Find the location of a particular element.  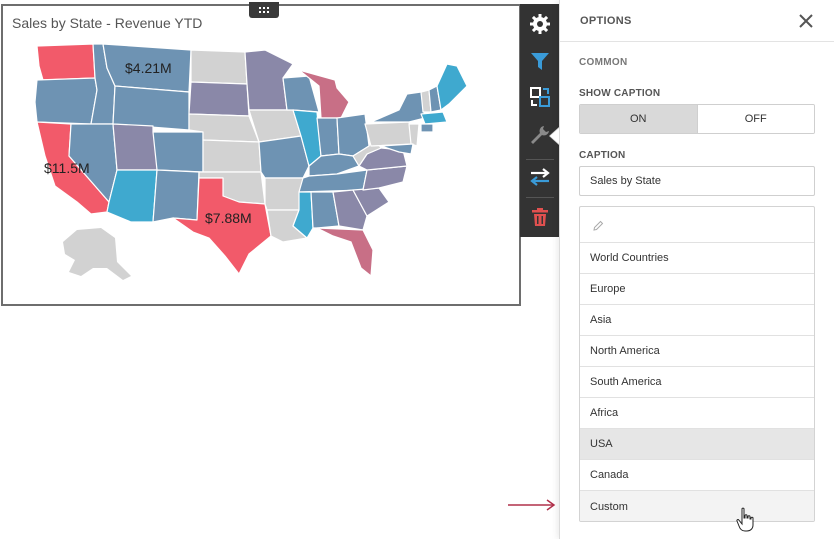

state-arkansas is located at coordinates (284, 194).